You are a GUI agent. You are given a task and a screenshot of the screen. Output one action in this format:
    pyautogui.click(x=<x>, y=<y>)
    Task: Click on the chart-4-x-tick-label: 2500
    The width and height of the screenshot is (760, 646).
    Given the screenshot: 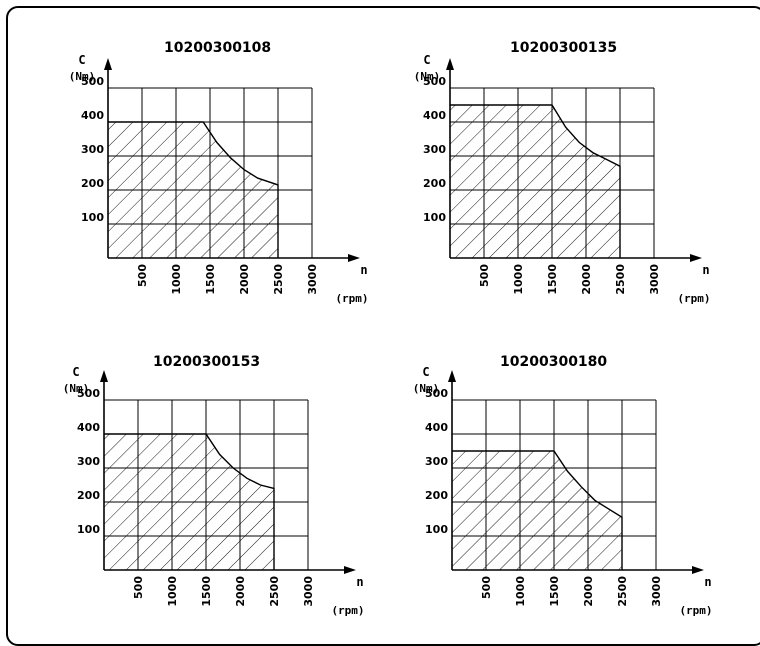 What is the action you would take?
    pyautogui.click(x=622, y=591)
    